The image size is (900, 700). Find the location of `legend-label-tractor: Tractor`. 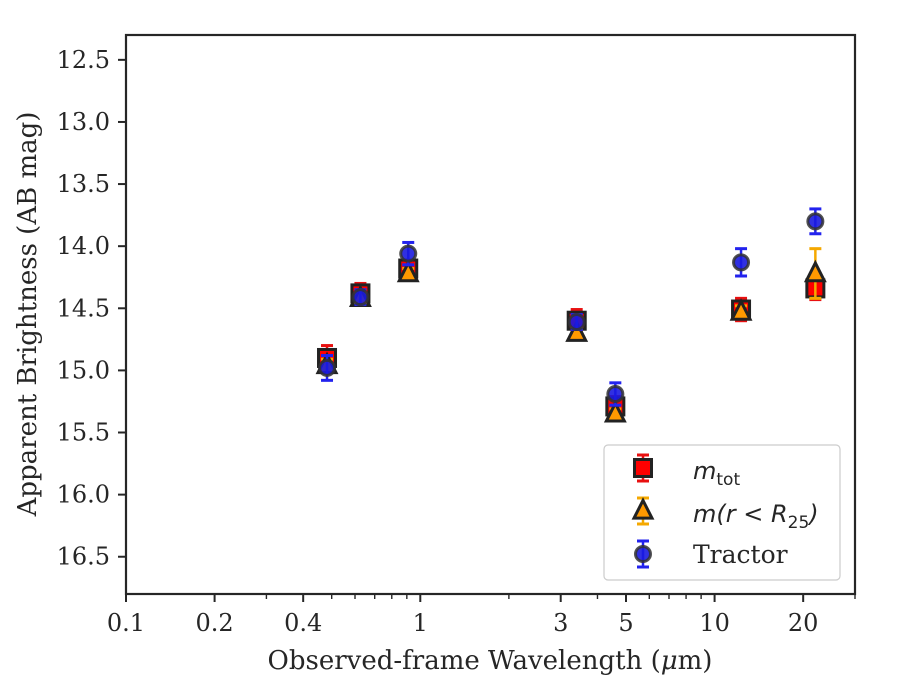

legend-label-tractor: Tractor is located at coordinates (740, 554).